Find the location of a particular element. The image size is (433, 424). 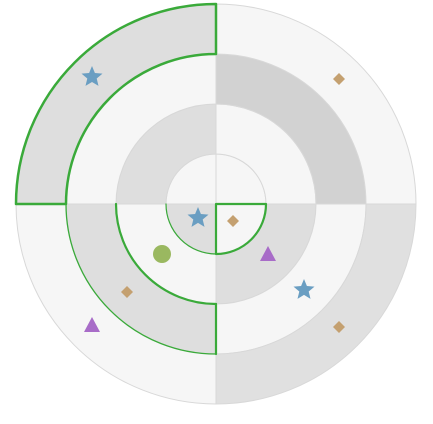

circle-piece is located at coordinates (162, 254).